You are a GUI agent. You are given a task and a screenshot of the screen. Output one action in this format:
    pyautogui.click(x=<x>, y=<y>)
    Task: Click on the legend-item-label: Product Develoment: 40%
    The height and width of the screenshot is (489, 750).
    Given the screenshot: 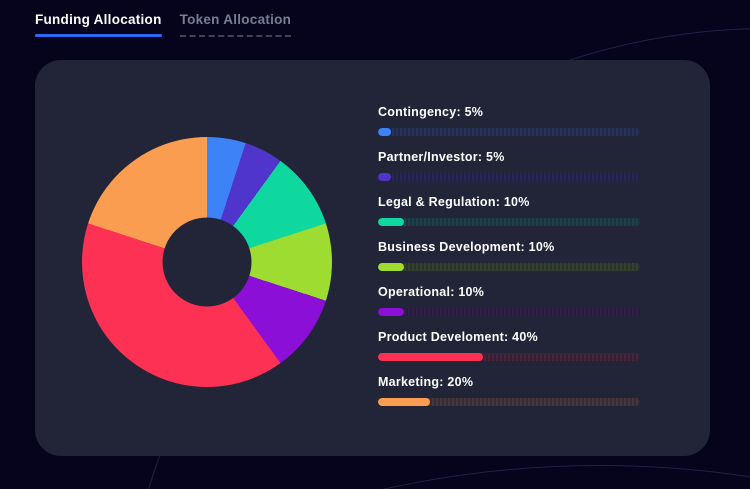 What is the action you would take?
    pyautogui.click(x=458, y=337)
    